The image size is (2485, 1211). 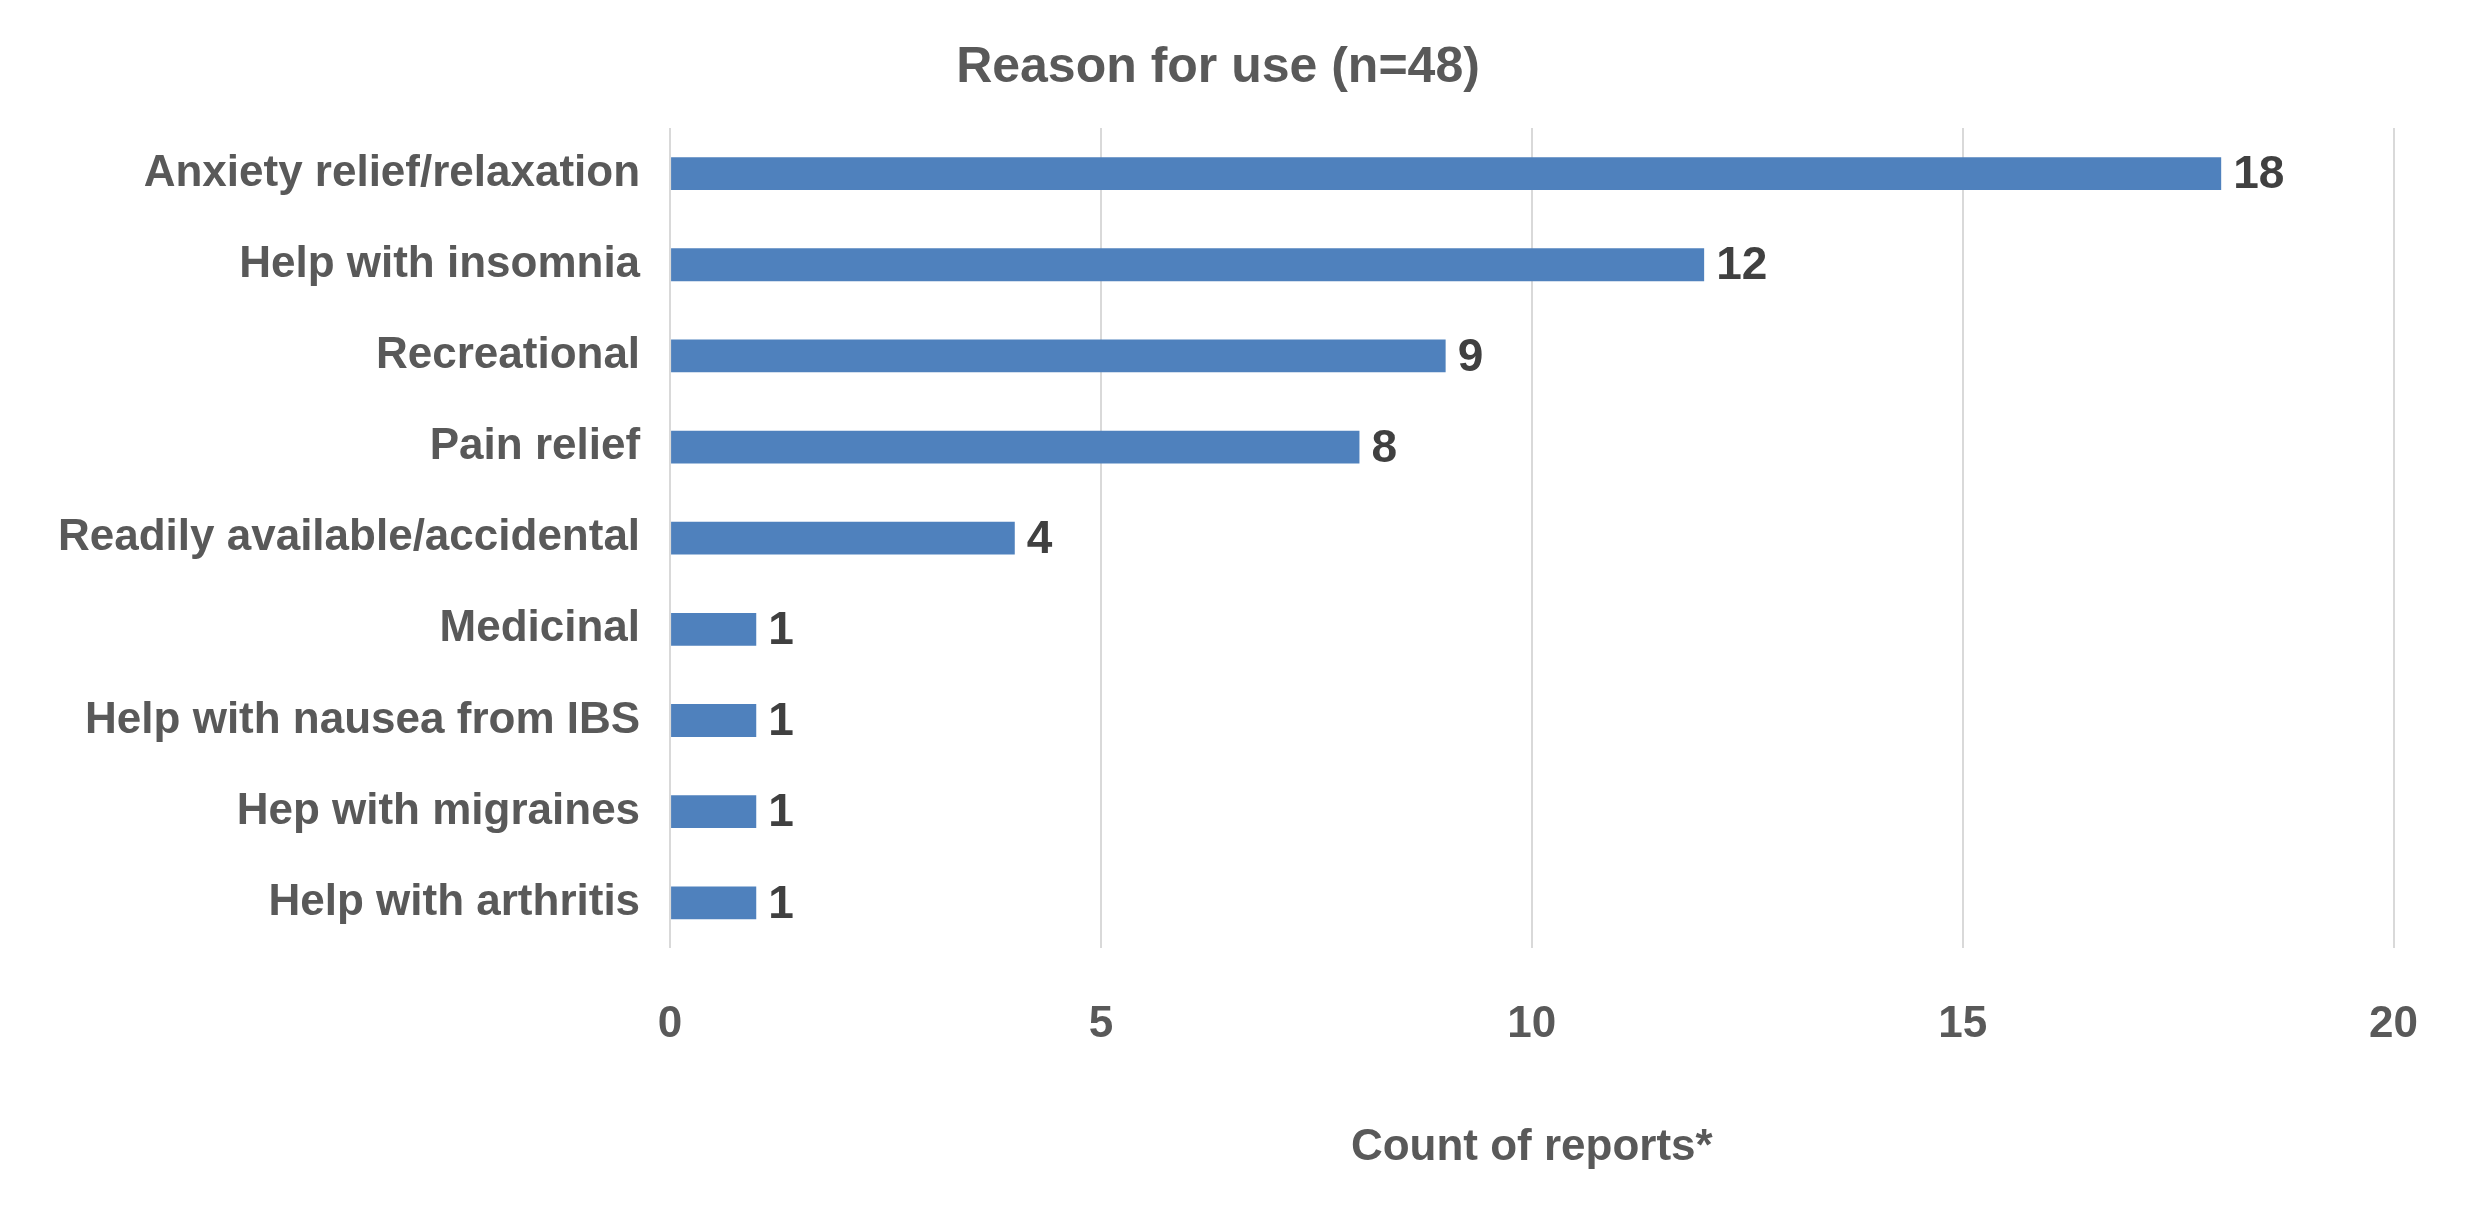 I want to click on y-tick-label: Recreational, so click(x=508, y=353).